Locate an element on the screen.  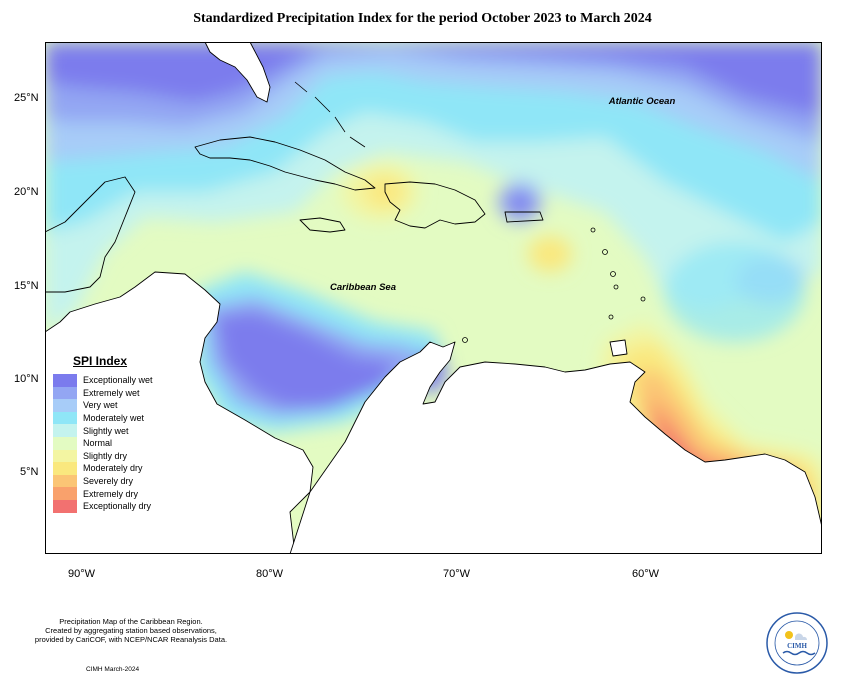
land-cuba is located at coordinates (285, 163).